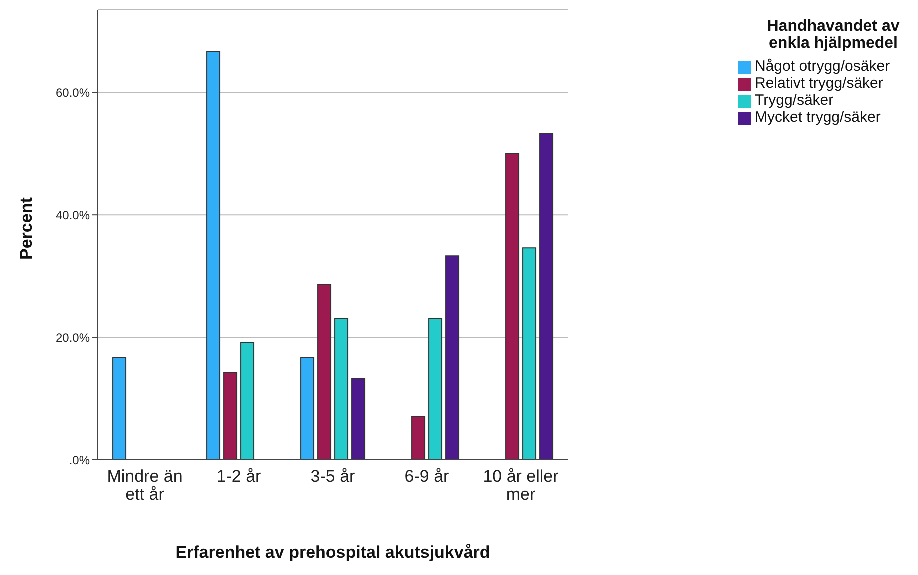 Image resolution: width=918 pixels, height=575 pixels. I want to click on y-tick-label: 40.0%, so click(73, 215).